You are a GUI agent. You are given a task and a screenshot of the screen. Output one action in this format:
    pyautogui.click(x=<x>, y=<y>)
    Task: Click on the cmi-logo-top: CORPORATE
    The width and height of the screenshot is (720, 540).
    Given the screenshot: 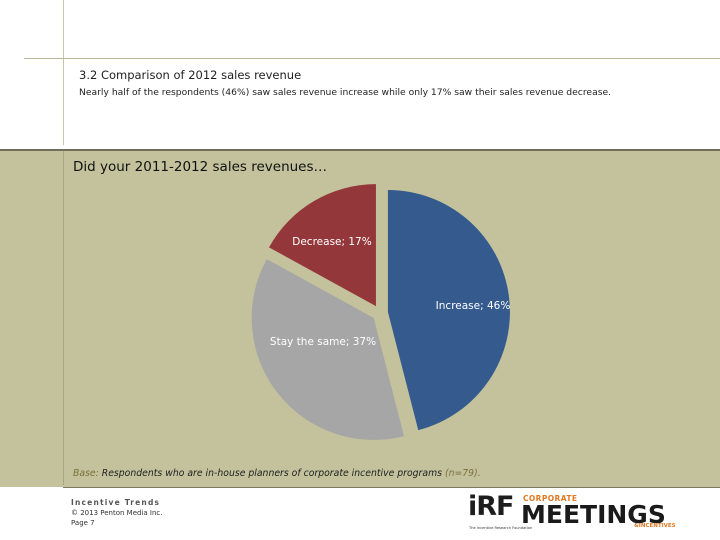 What is the action you would take?
    pyautogui.click(x=550, y=498)
    